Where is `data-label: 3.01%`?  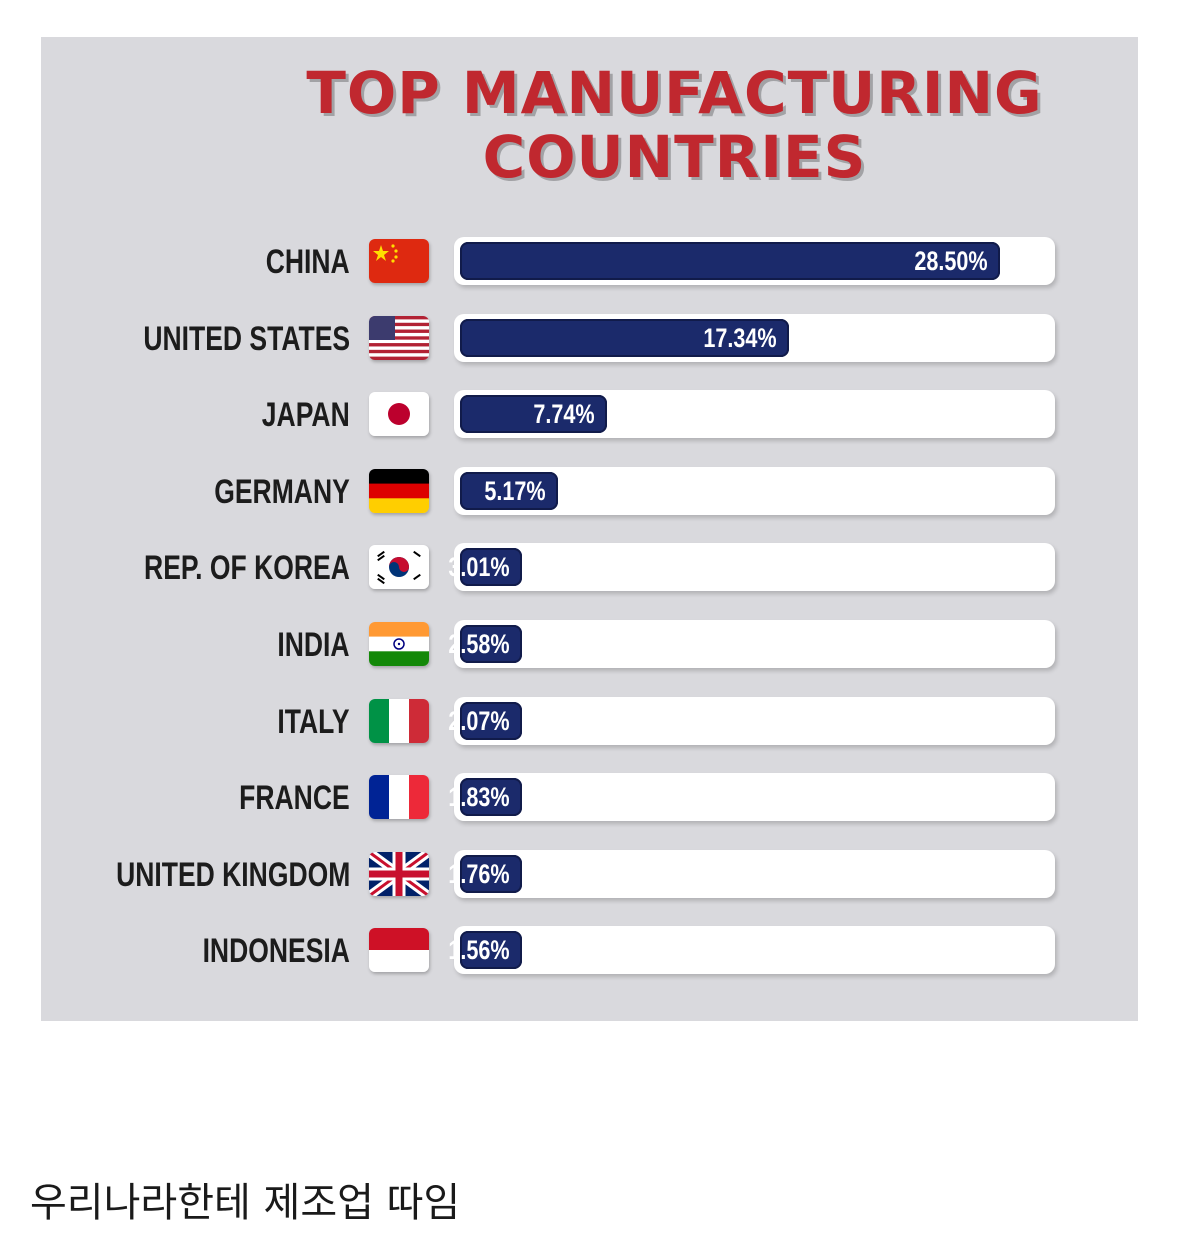 data-label: 3.01% is located at coordinates (479, 567).